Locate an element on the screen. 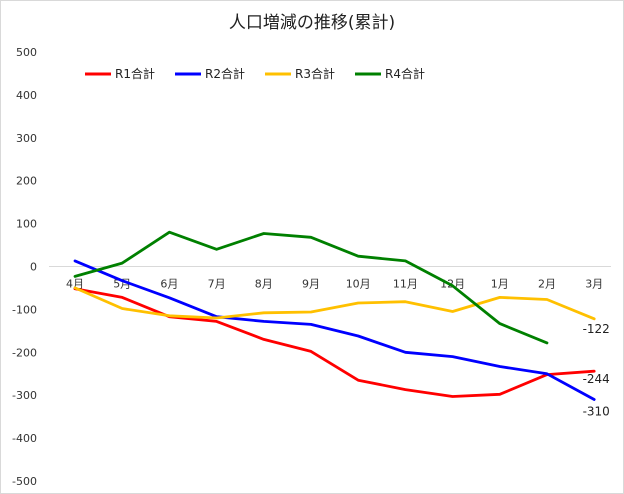 This screenshot has height=494, width=624. x-tick-label: 6月 is located at coordinates (169, 284).